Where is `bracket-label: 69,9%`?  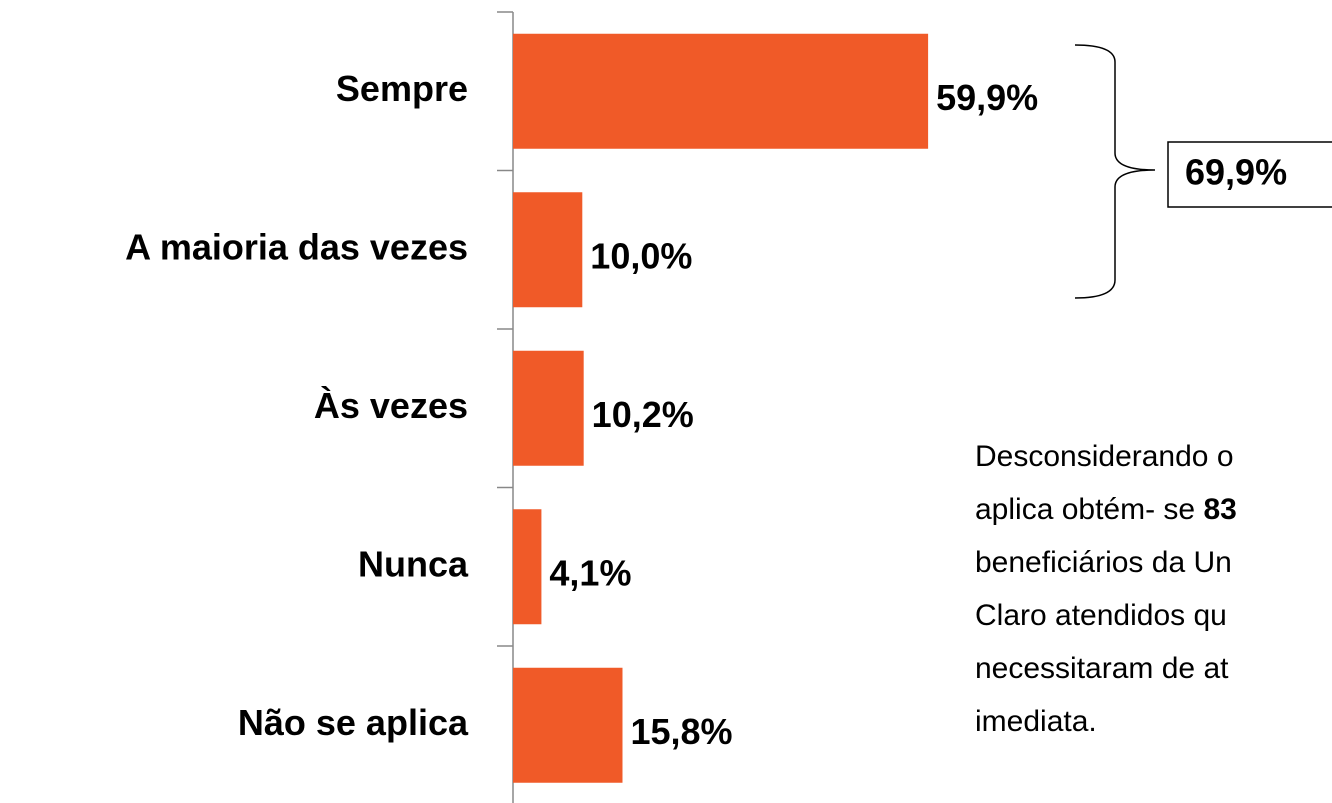
bracket-label: 69,9% is located at coordinates (1236, 172).